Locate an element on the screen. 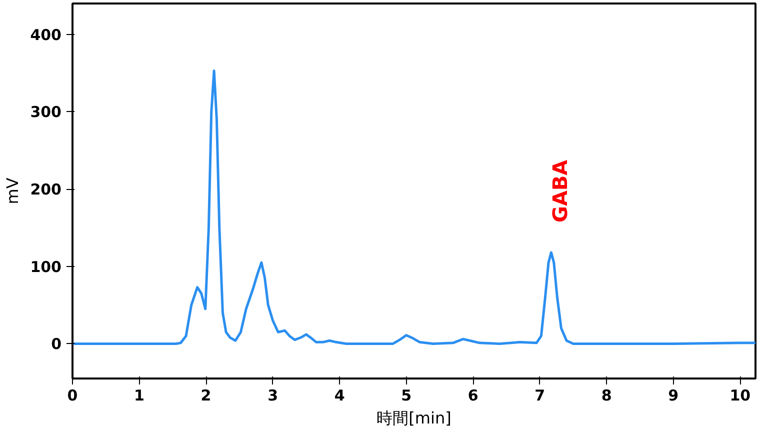  x-tick-label: 8 is located at coordinates (606, 395).